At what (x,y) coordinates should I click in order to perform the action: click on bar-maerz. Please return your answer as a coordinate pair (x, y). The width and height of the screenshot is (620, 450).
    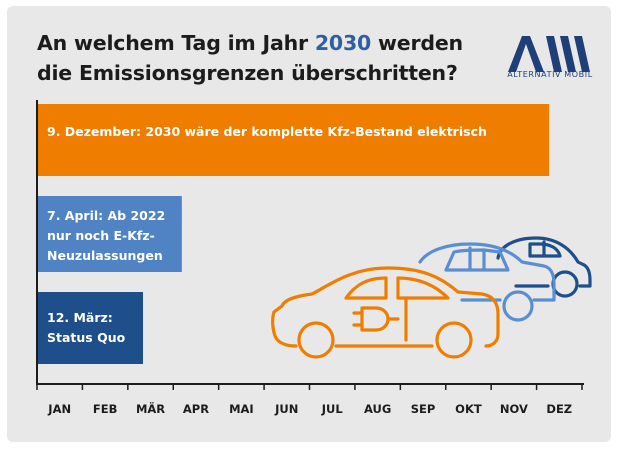
    Looking at the image, I should click on (90, 328).